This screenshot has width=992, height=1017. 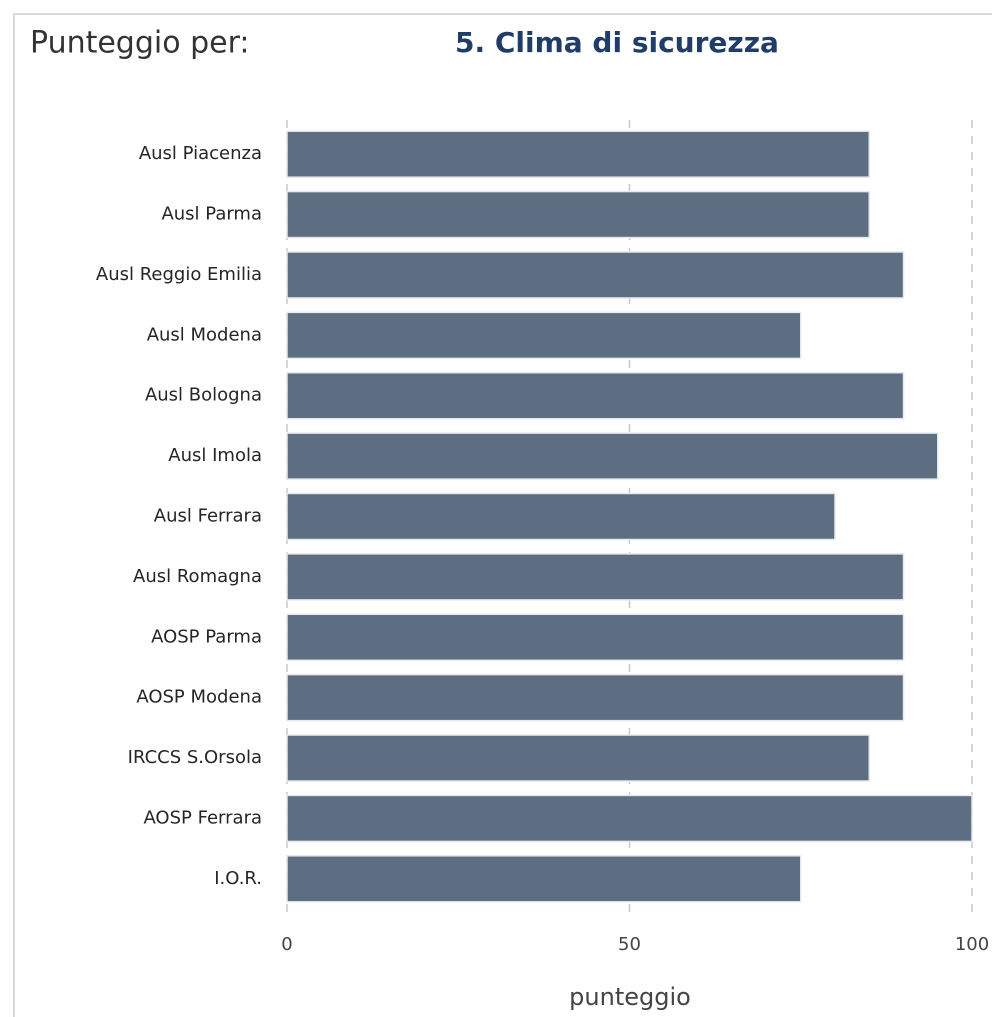 I want to click on title-prefix: Punteggio per:, so click(x=140, y=43).